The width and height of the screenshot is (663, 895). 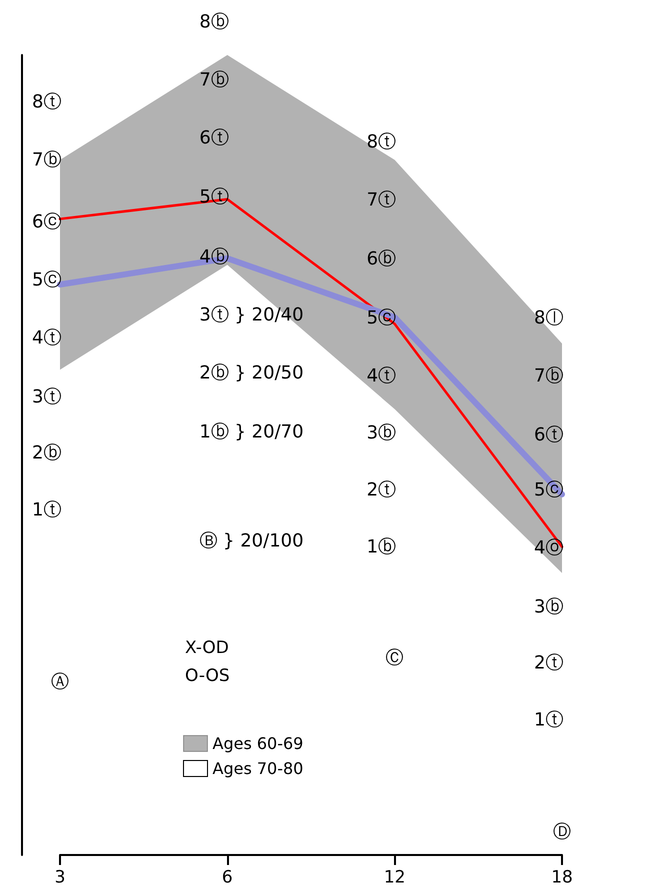 What do you see at coordinates (549, 548) in the screenshot?
I see `annotation: 4ⓞ` at bounding box center [549, 548].